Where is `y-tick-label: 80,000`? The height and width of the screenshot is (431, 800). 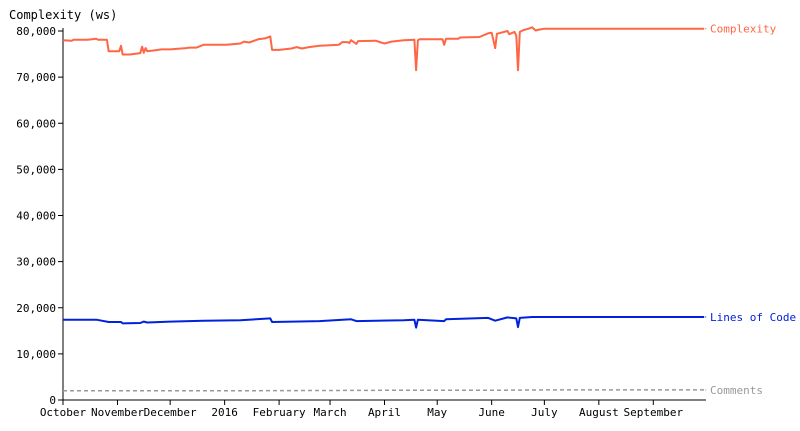
y-tick-label: 80,000 is located at coordinates (36, 31).